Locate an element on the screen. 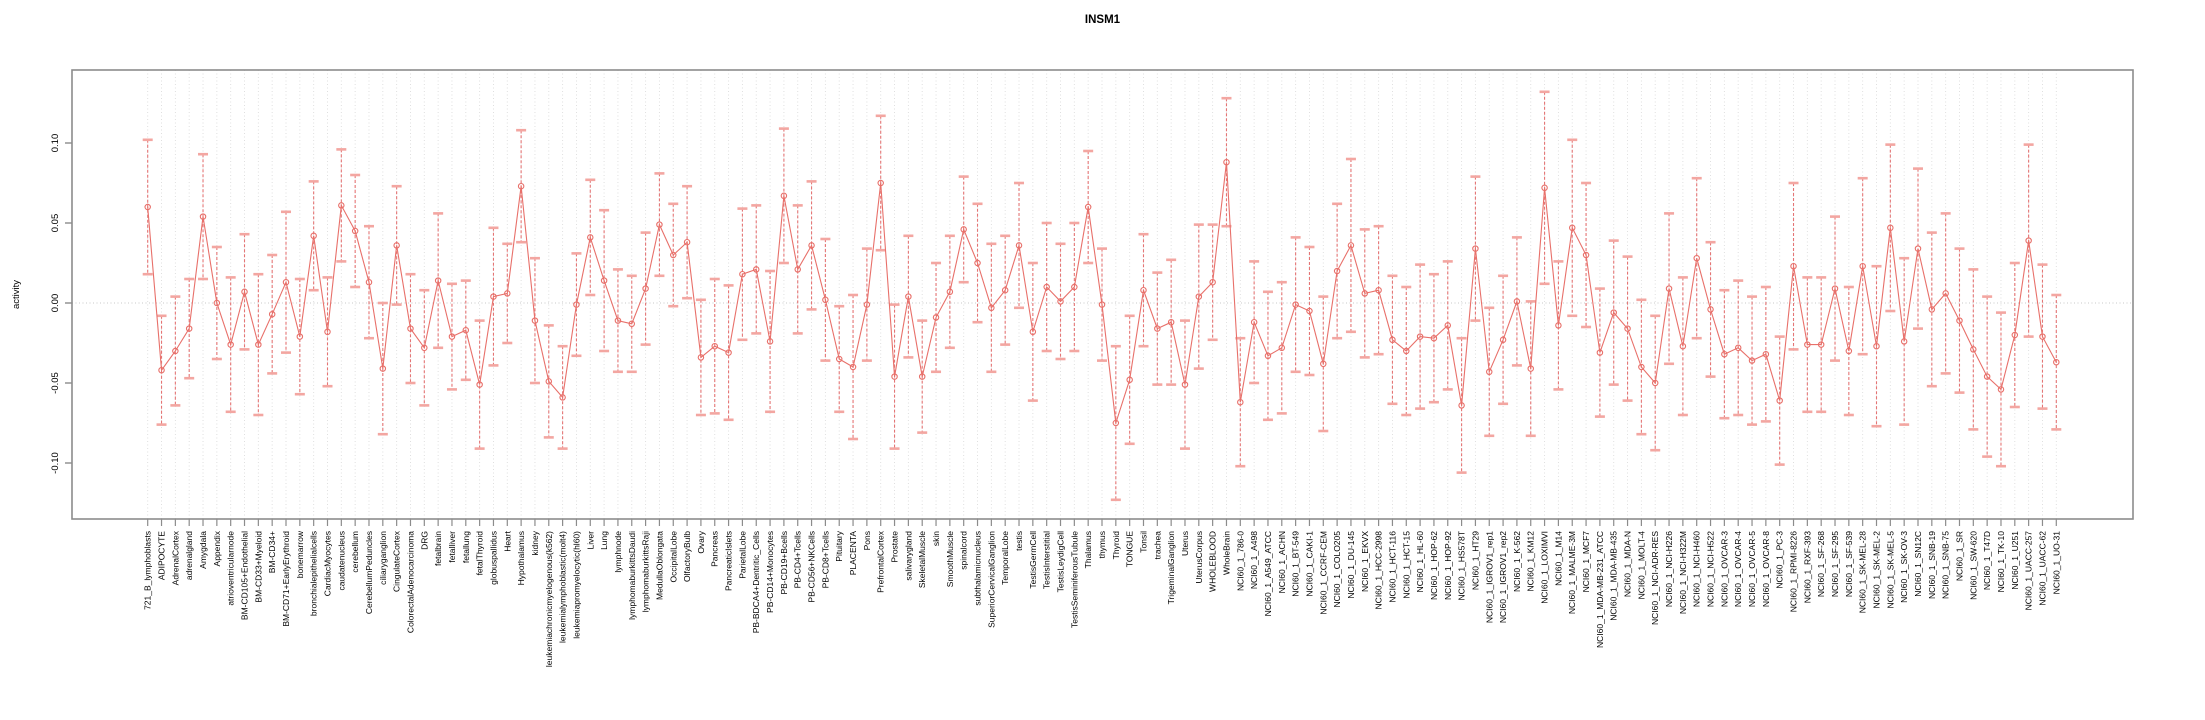  x-category-label: adrenalgland is located at coordinates (189, 555).